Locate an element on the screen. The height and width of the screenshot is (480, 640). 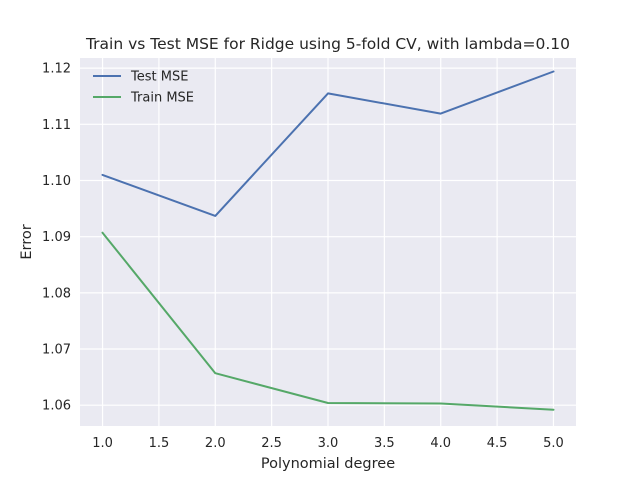
x-tick-label: 1.0 is located at coordinates (102, 443).